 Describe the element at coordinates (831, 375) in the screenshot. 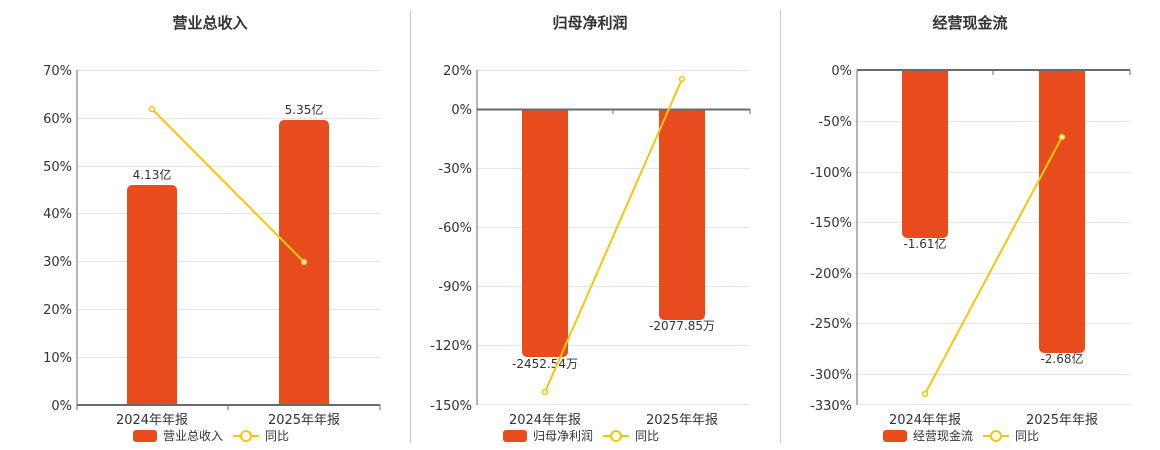

I see `svg-text: -300%` at that location.